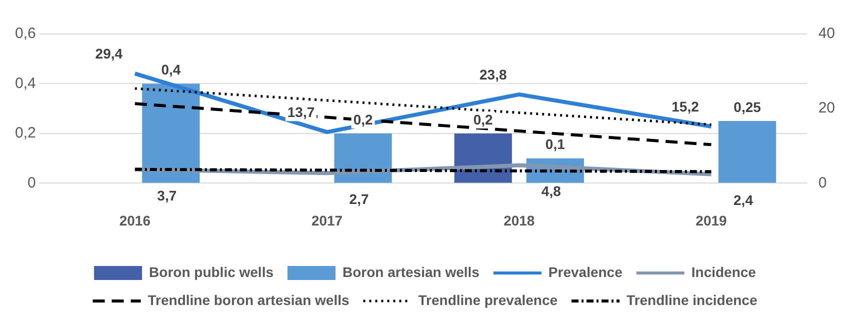 The height and width of the screenshot is (326, 850). What do you see at coordinates (411, 272) in the screenshot?
I see `legend-label: Boron artesian wells` at bounding box center [411, 272].